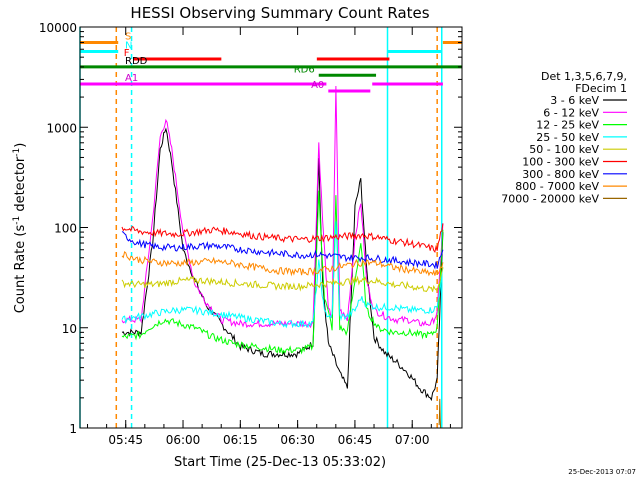 The height and width of the screenshot is (480, 640). What do you see at coordinates (61, 128) in the screenshot?
I see `y-tick-label: 1000` at bounding box center [61, 128].